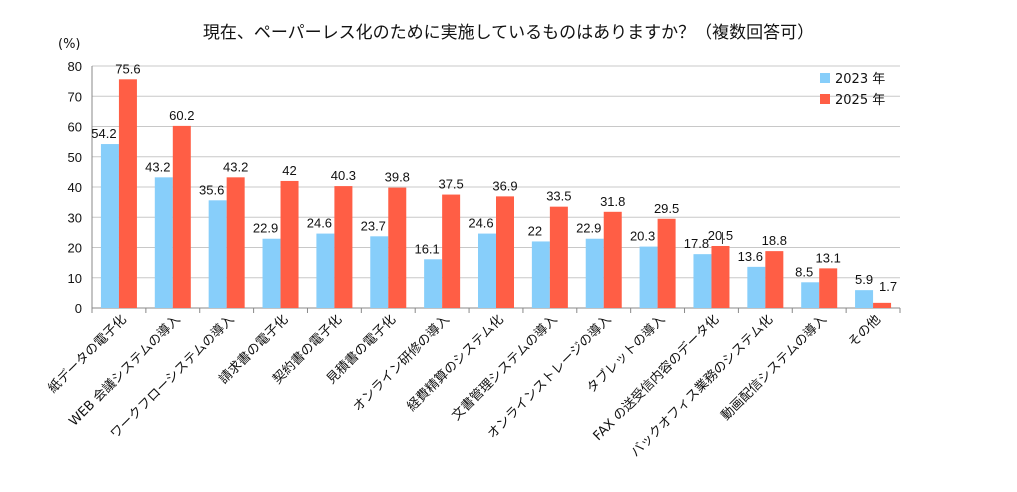 Image resolution: width=1017 pixels, height=492 pixels. I want to click on data-label-2025: 18.8, so click(774, 240).